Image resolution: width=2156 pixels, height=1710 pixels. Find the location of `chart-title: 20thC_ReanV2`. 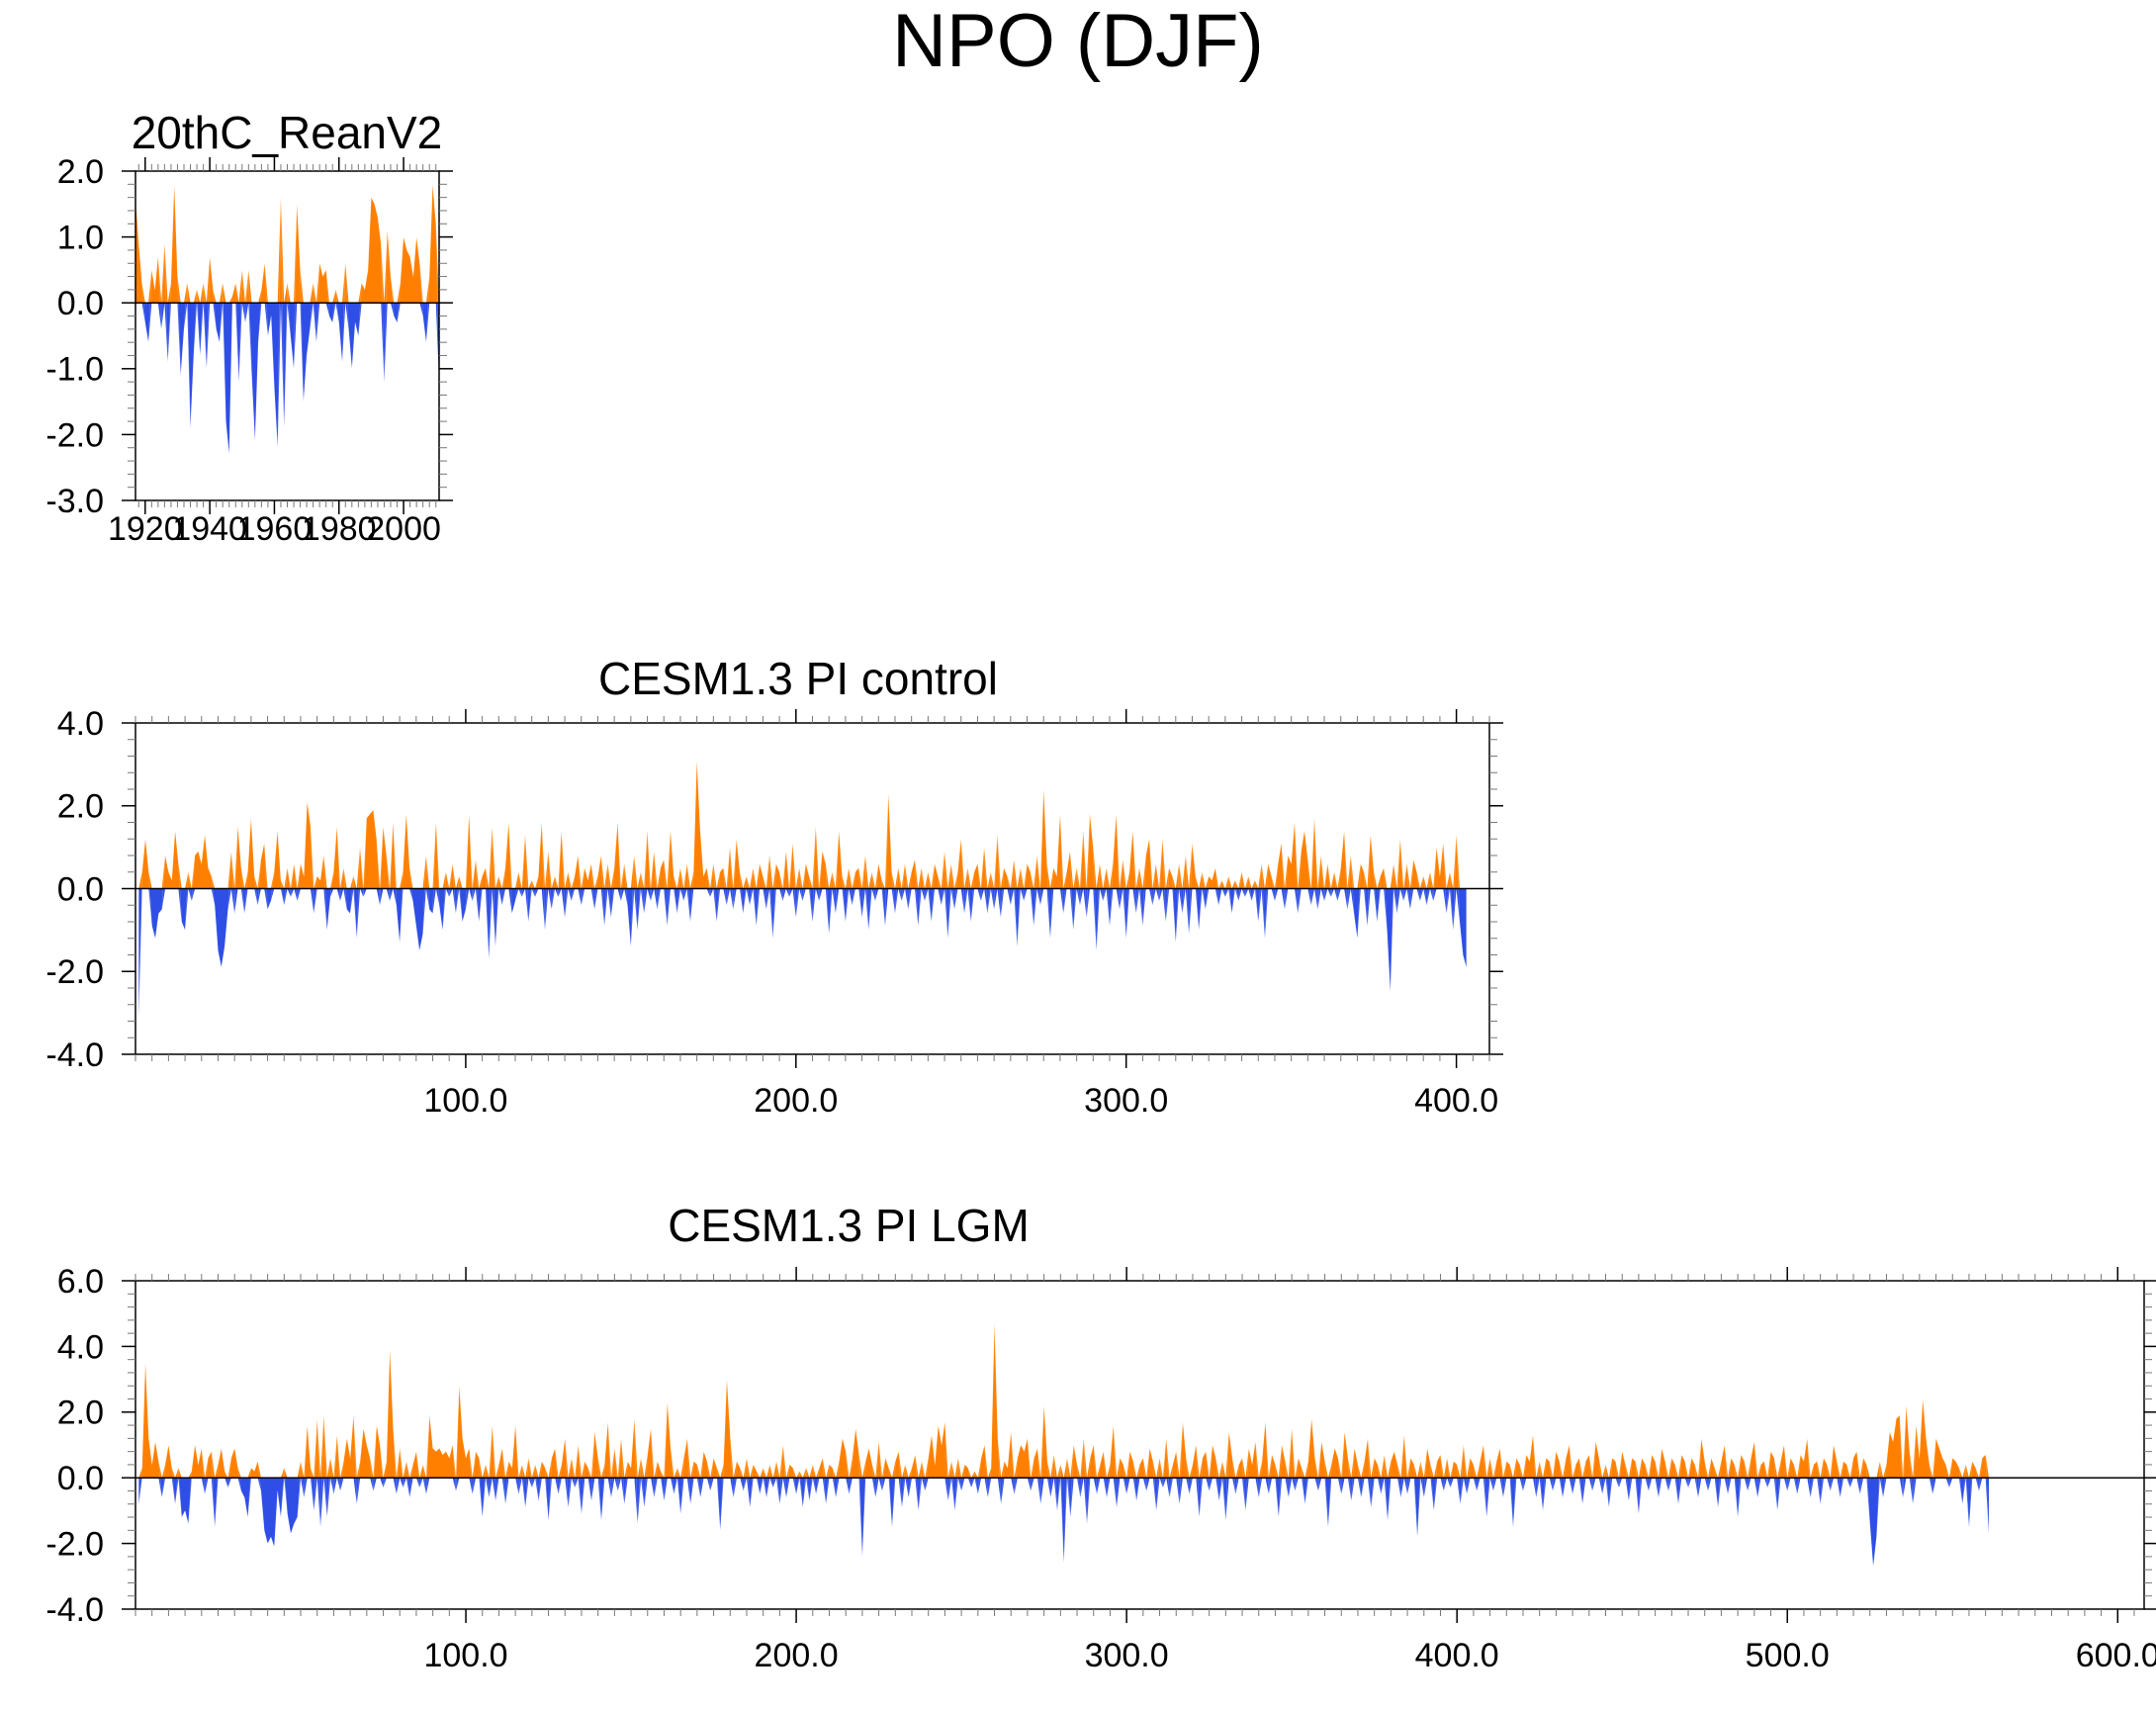

chart-title: 20thC_ReanV2 is located at coordinates (287, 132).